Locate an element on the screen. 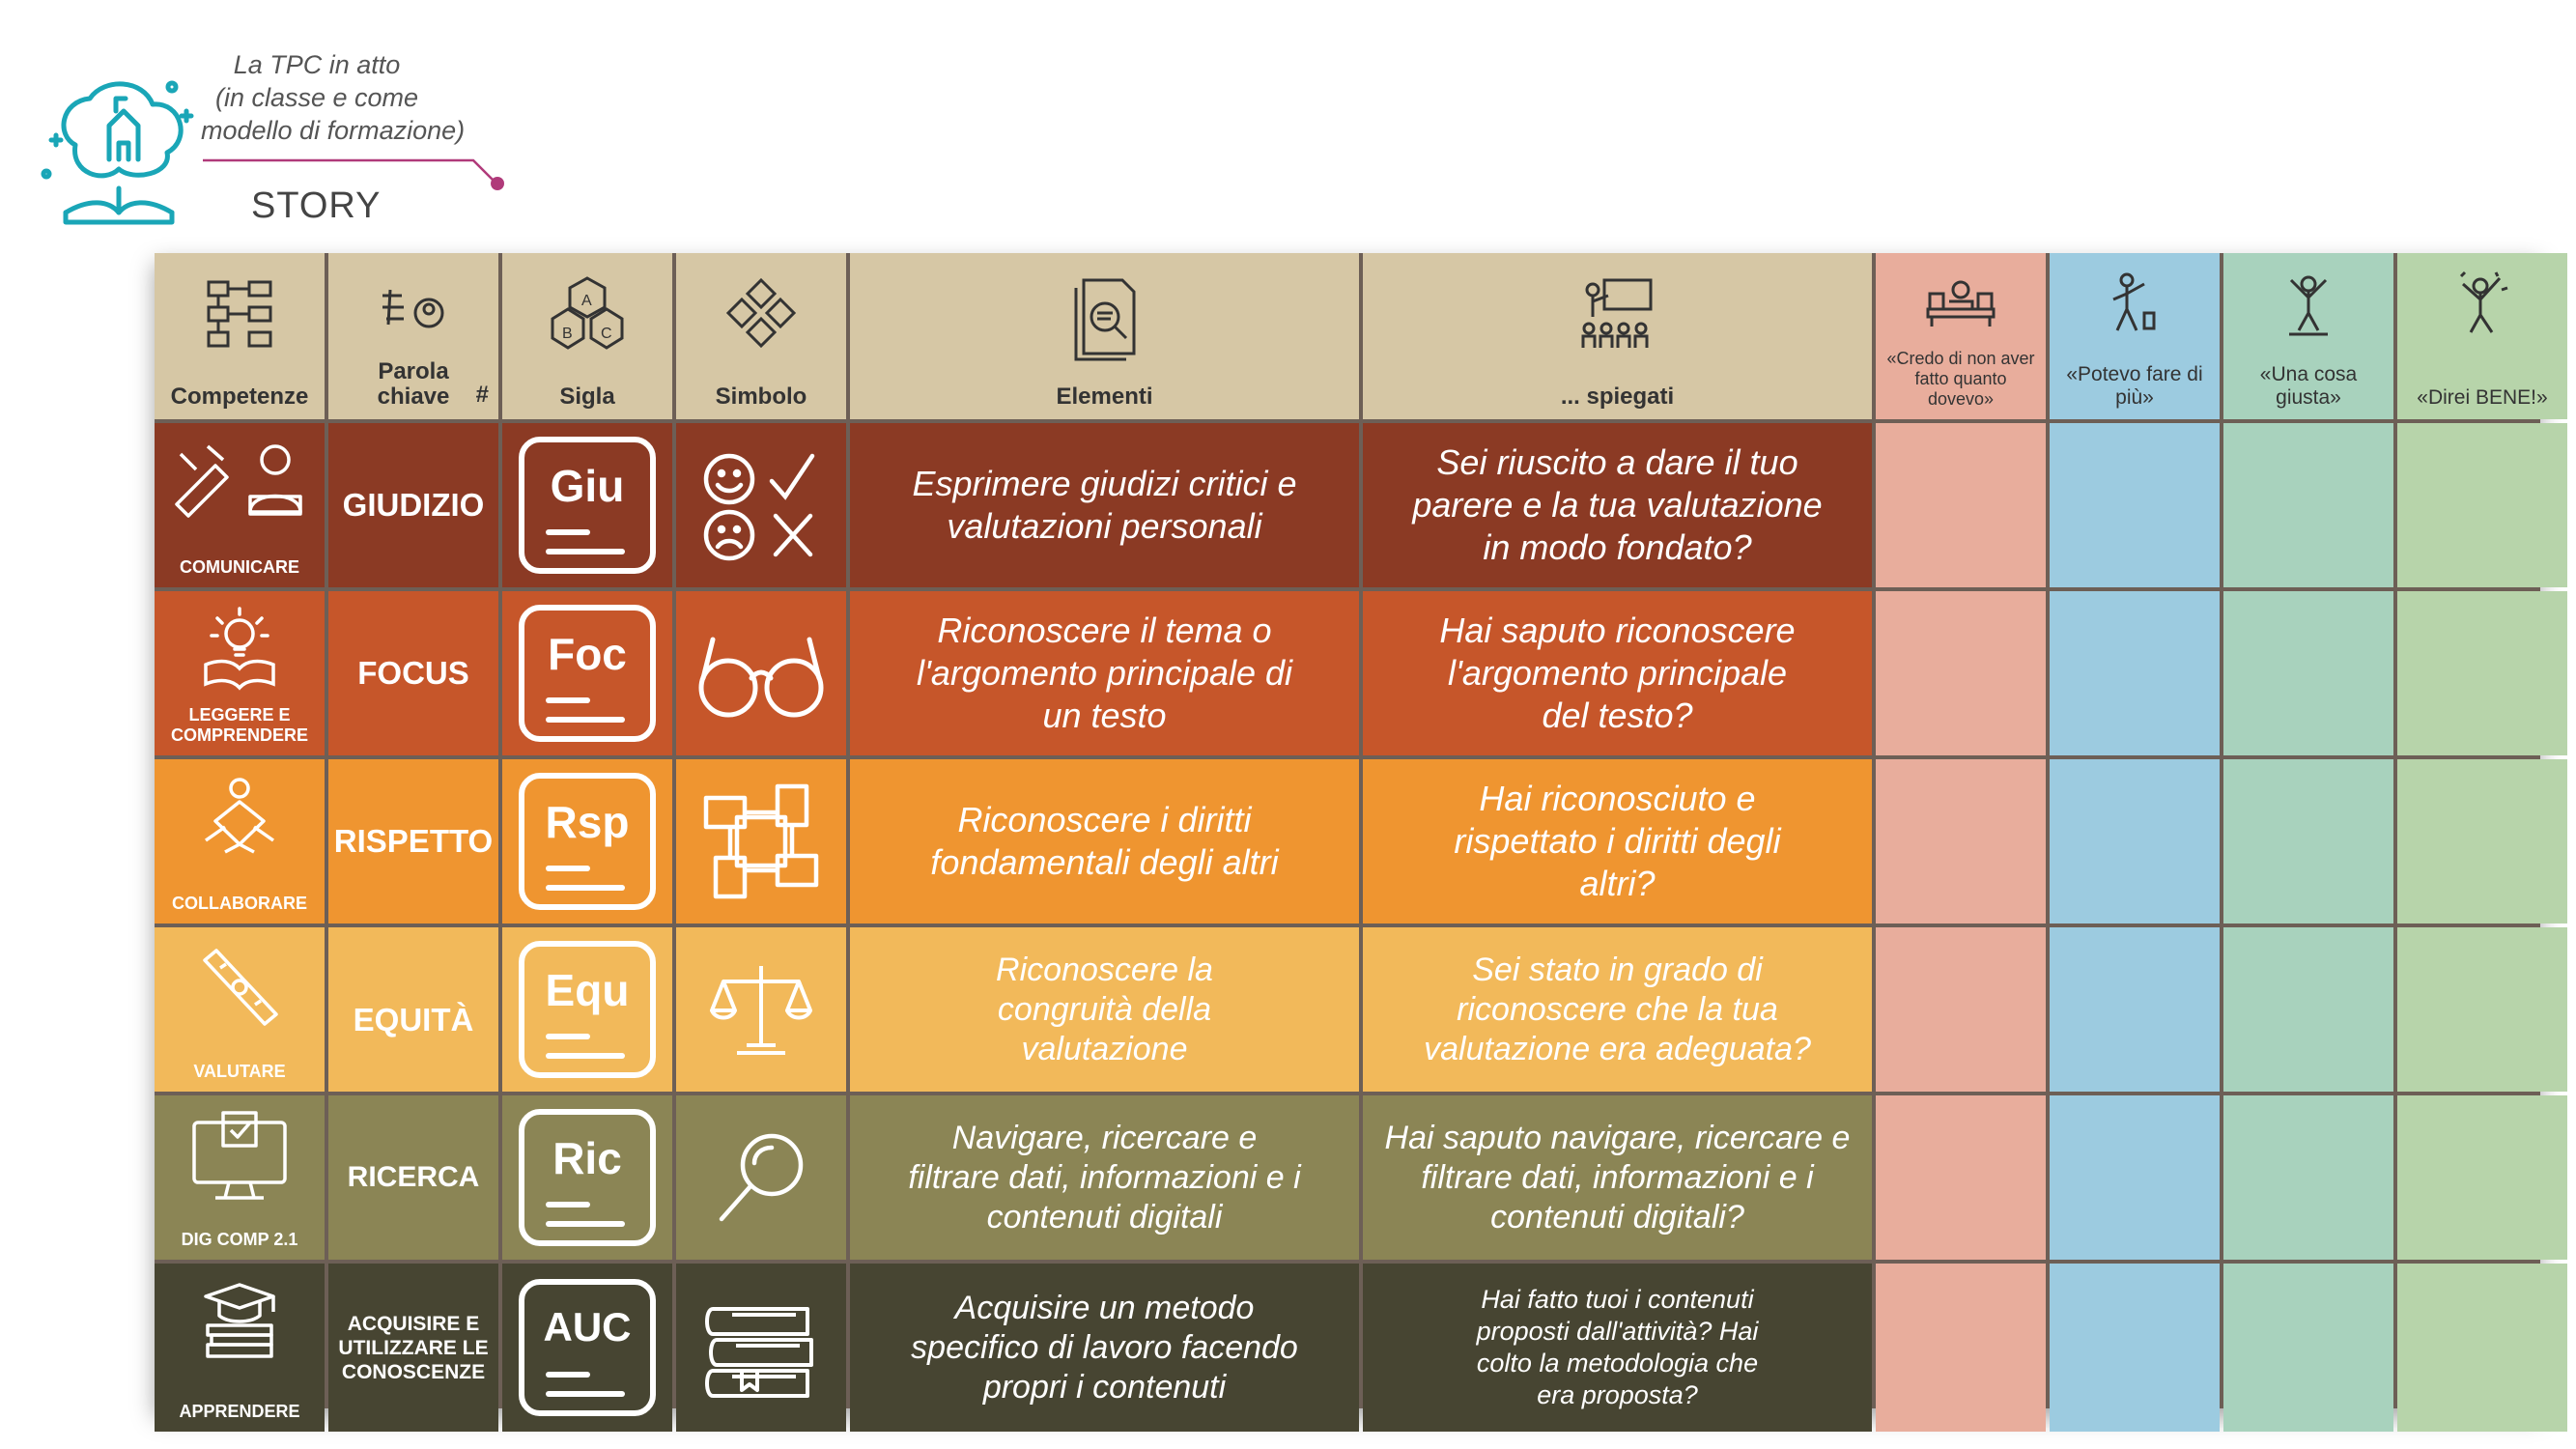 The image size is (2576, 1449). parola-chiave: RISPETTO is located at coordinates (413, 841).